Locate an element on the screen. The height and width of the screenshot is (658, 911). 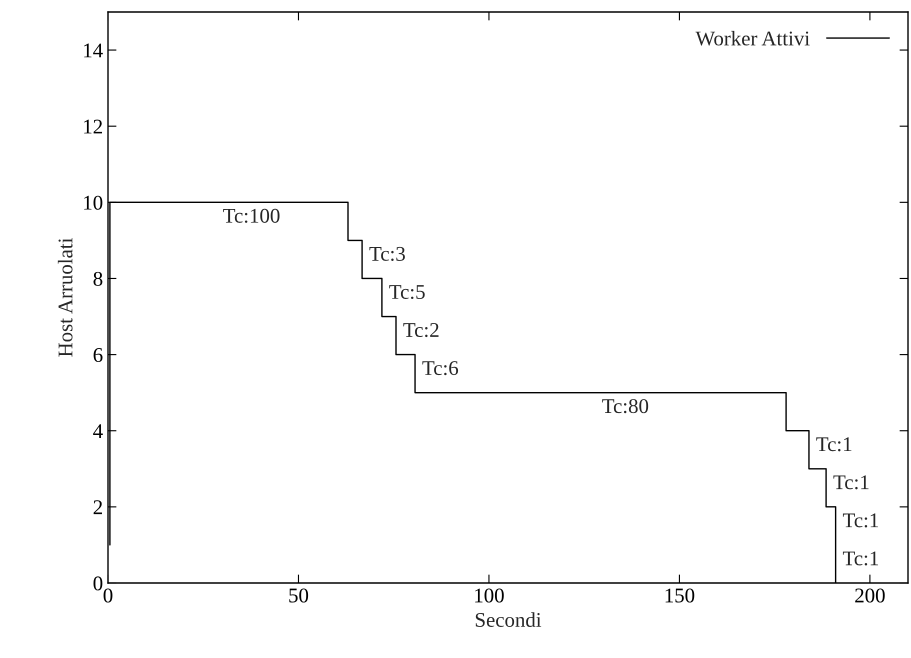
y-tick-label: 14 is located at coordinates (93, 51).